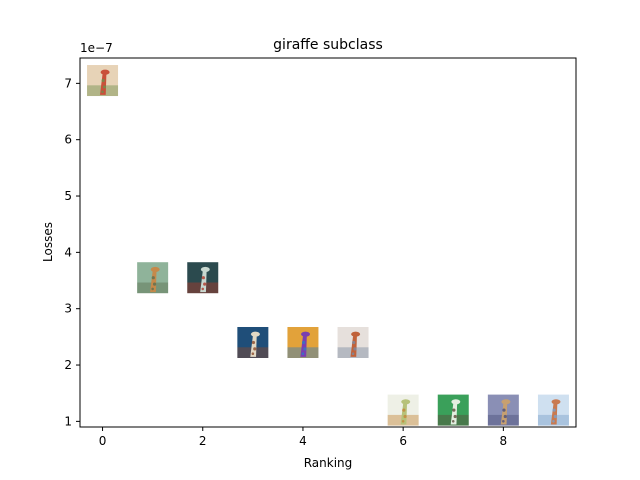  I want to click on y-tick-label: 7, so click(68, 83).